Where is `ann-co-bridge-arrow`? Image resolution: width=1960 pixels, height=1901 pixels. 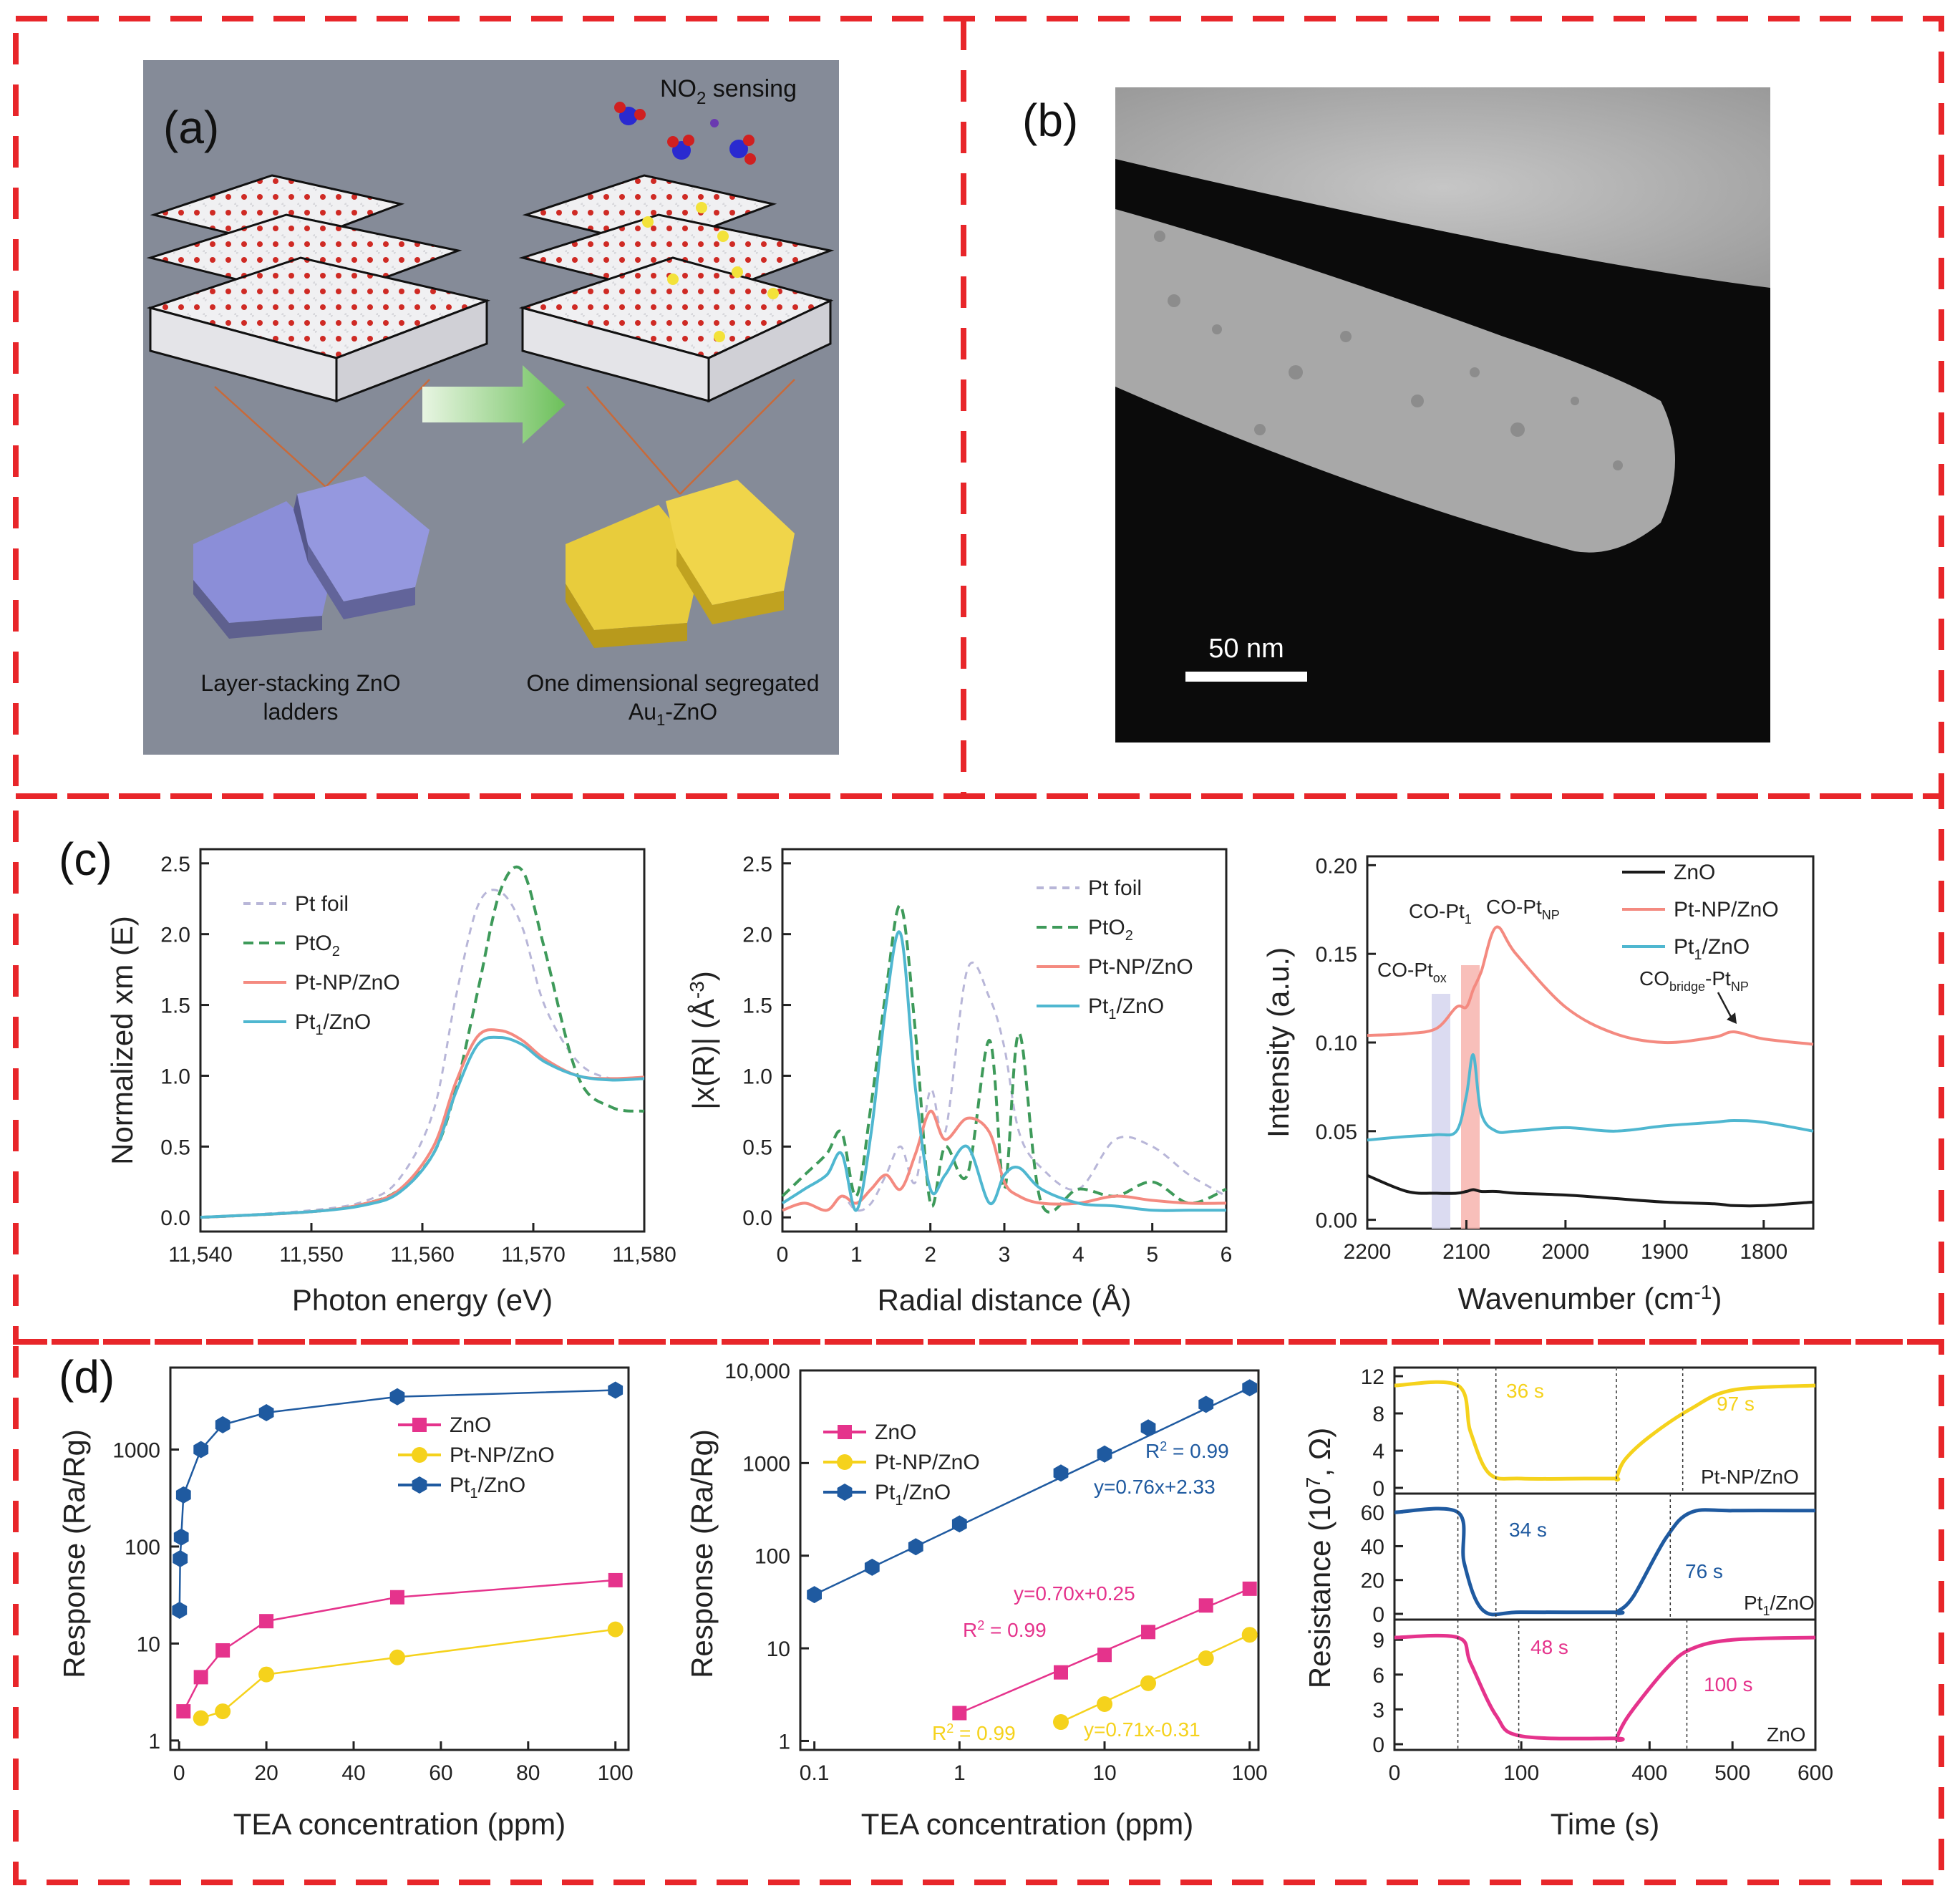 ann-co-bridge-arrow is located at coordinates (1724, 1004).